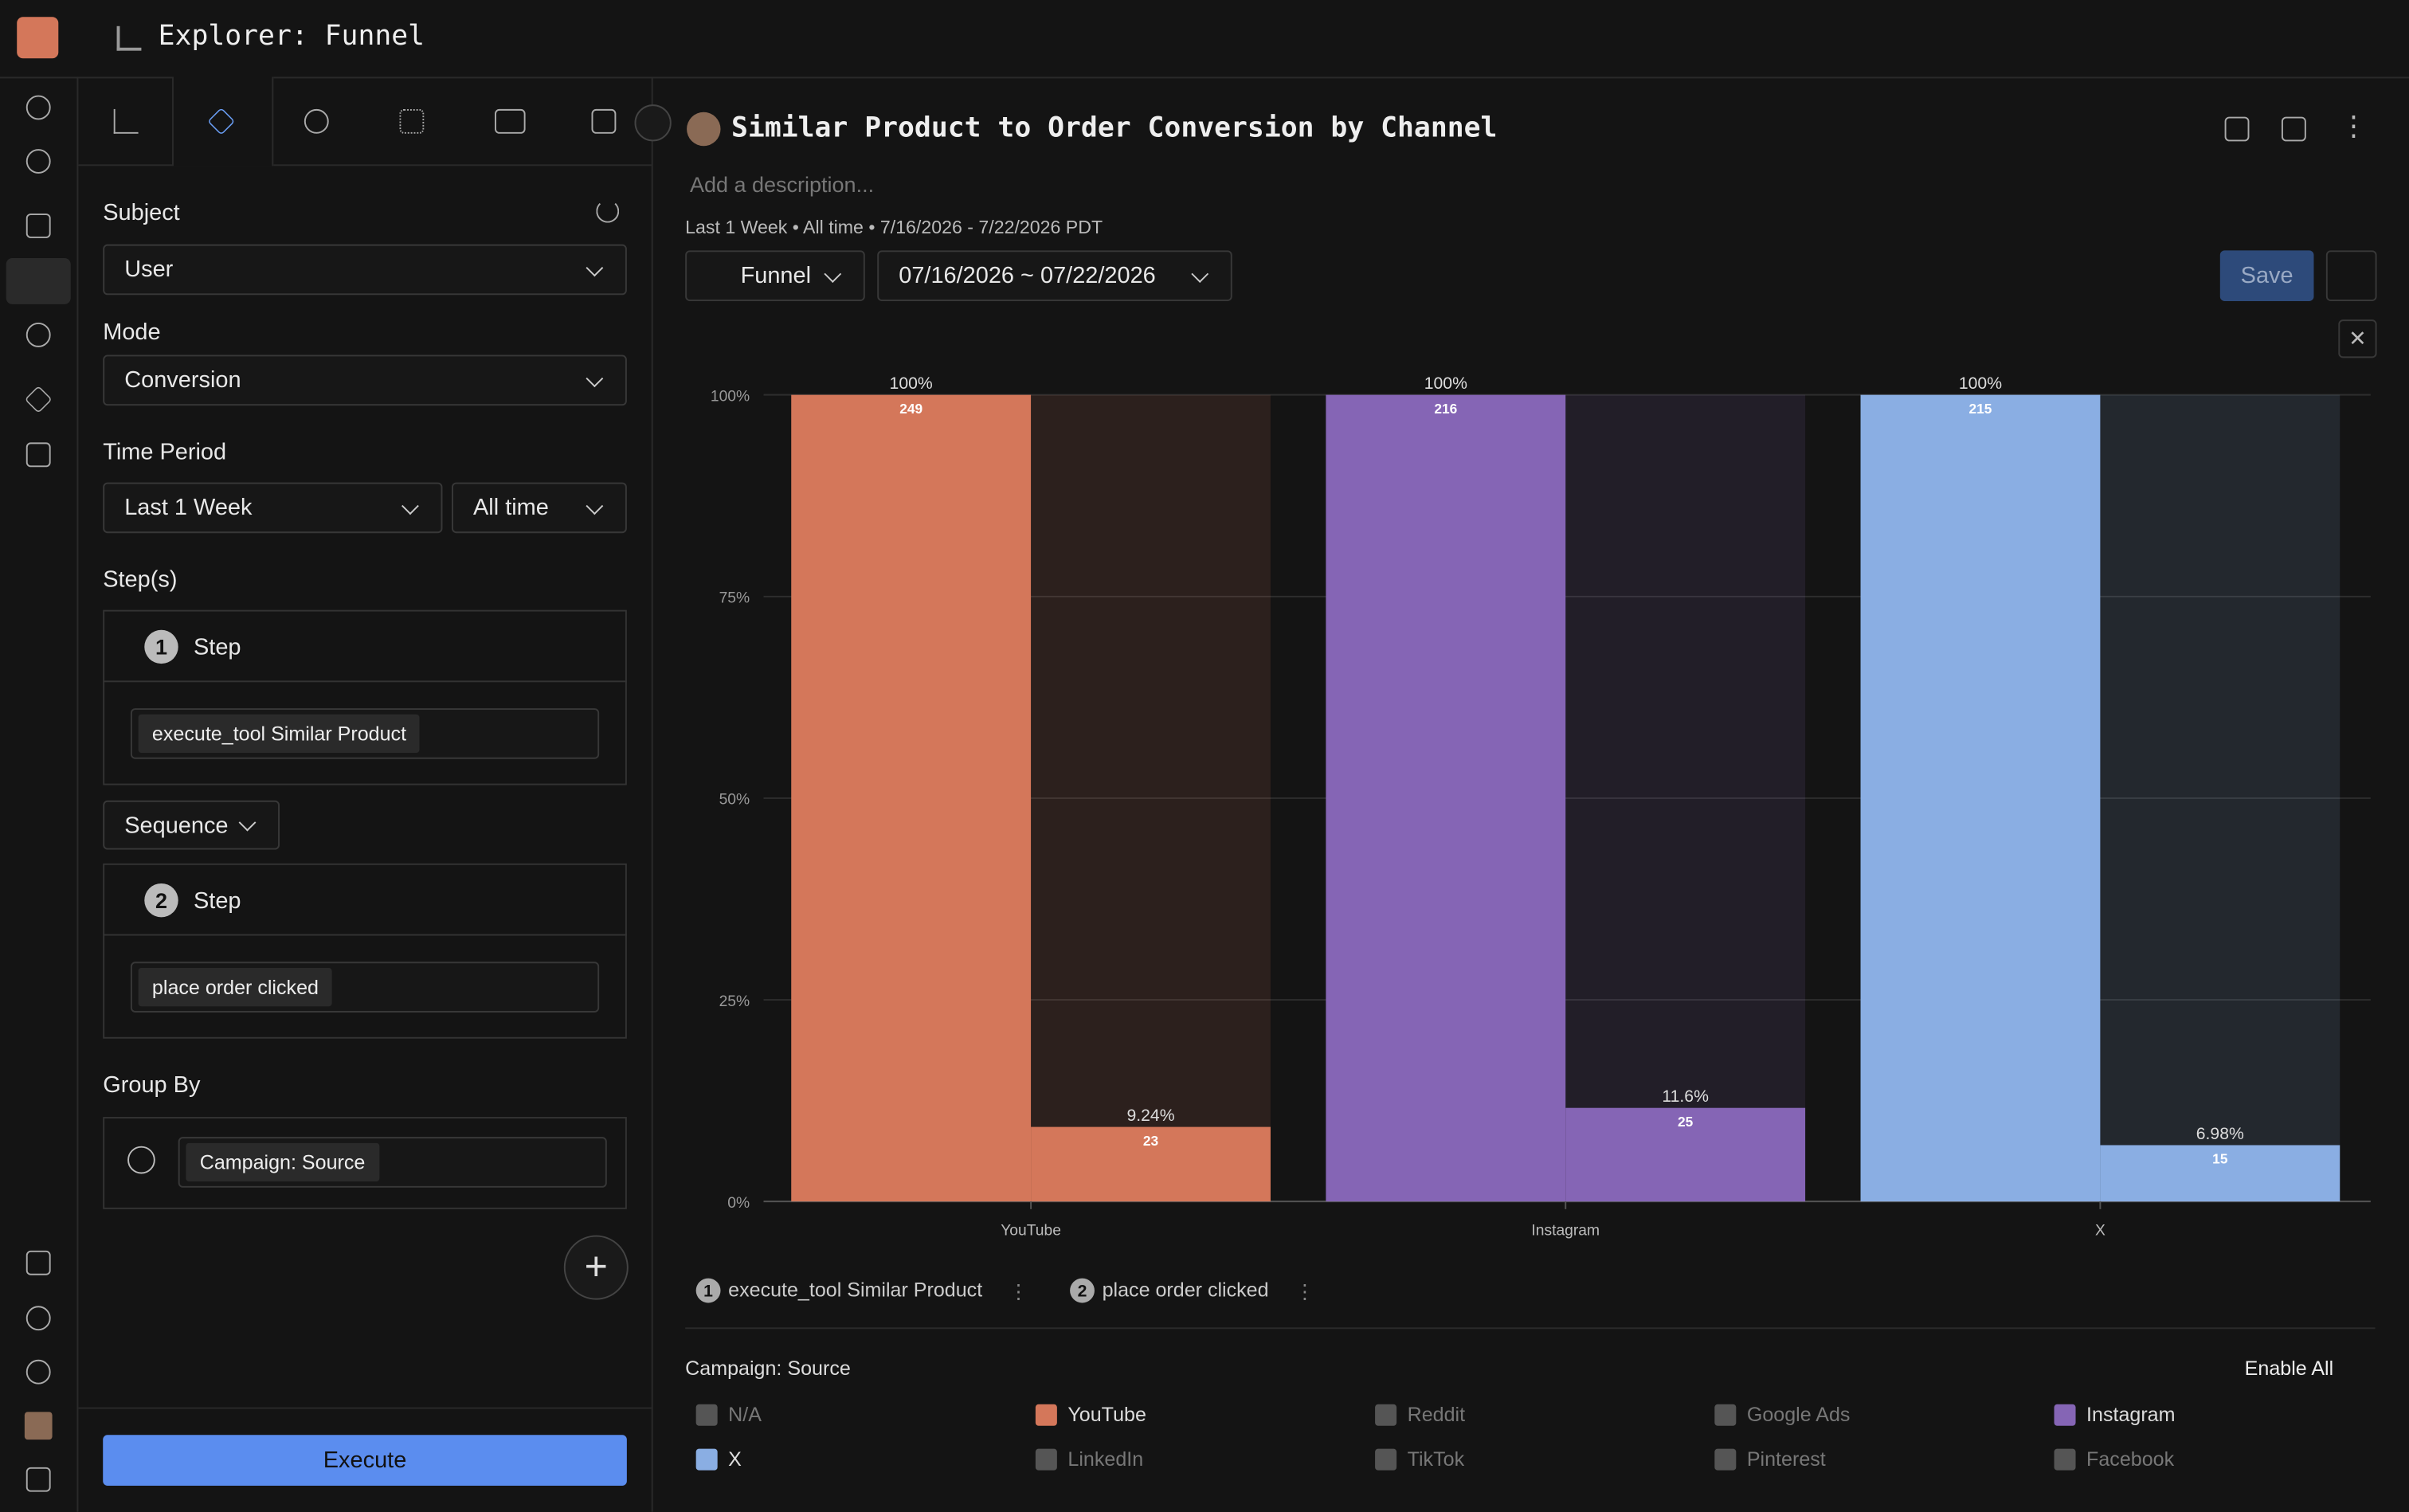  Describe the element at coordinates (38, 1479) in the screenshot. I see `nav-collapse` at that location.